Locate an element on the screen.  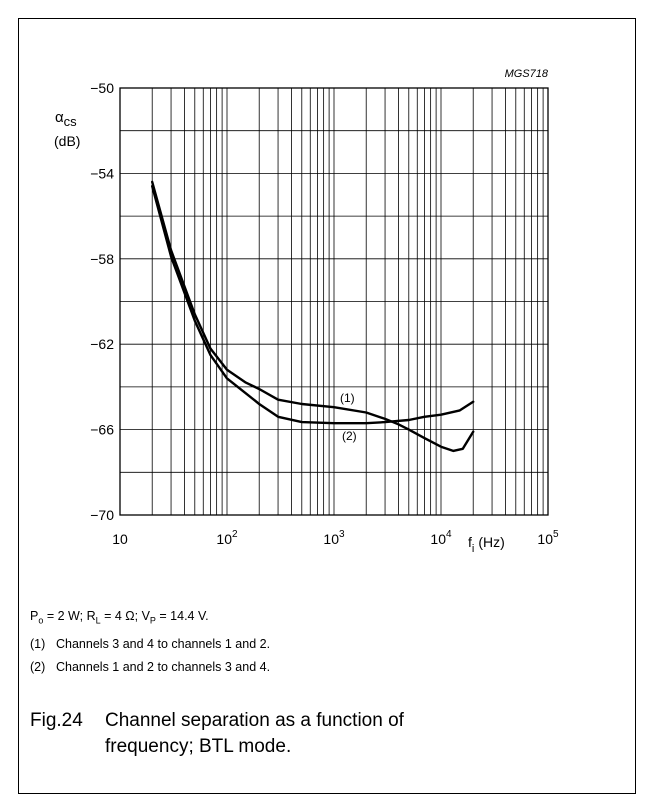
figure-code: MGS718 is located at coordinates (527, 74).